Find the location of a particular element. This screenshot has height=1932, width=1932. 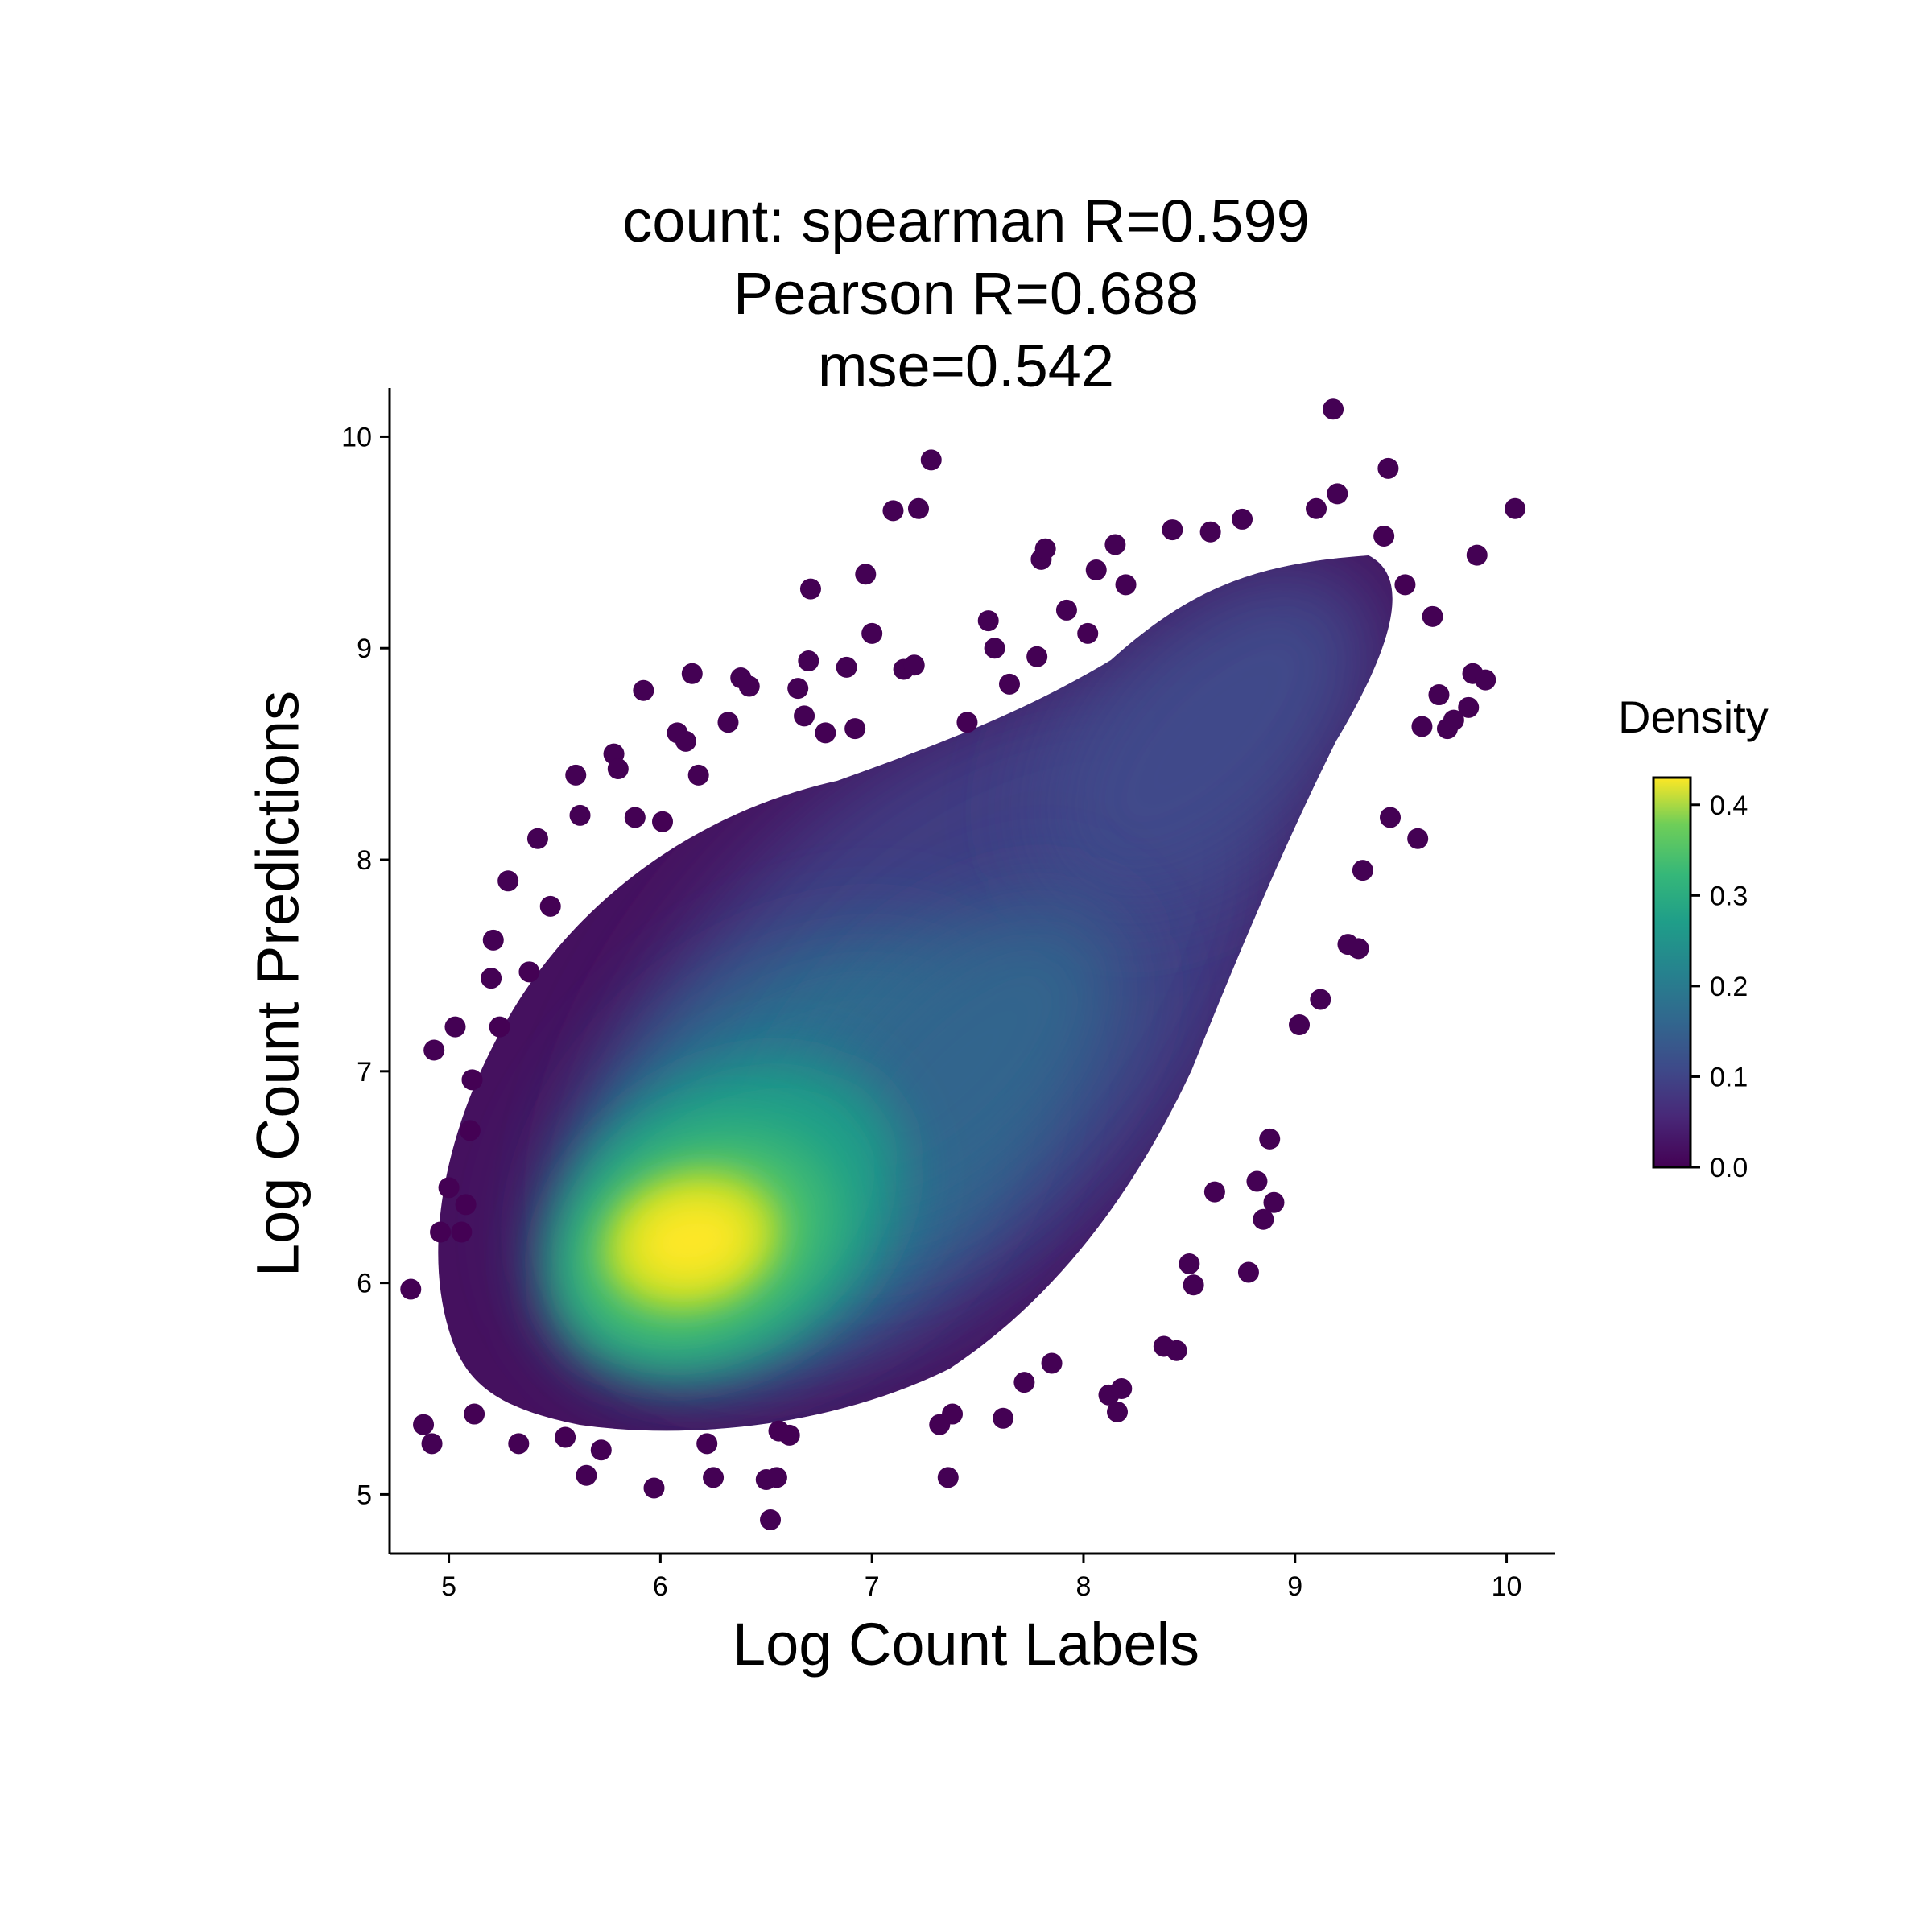

colorbar-tick-label: 0.1 is located at coordinates (1729, 1077).